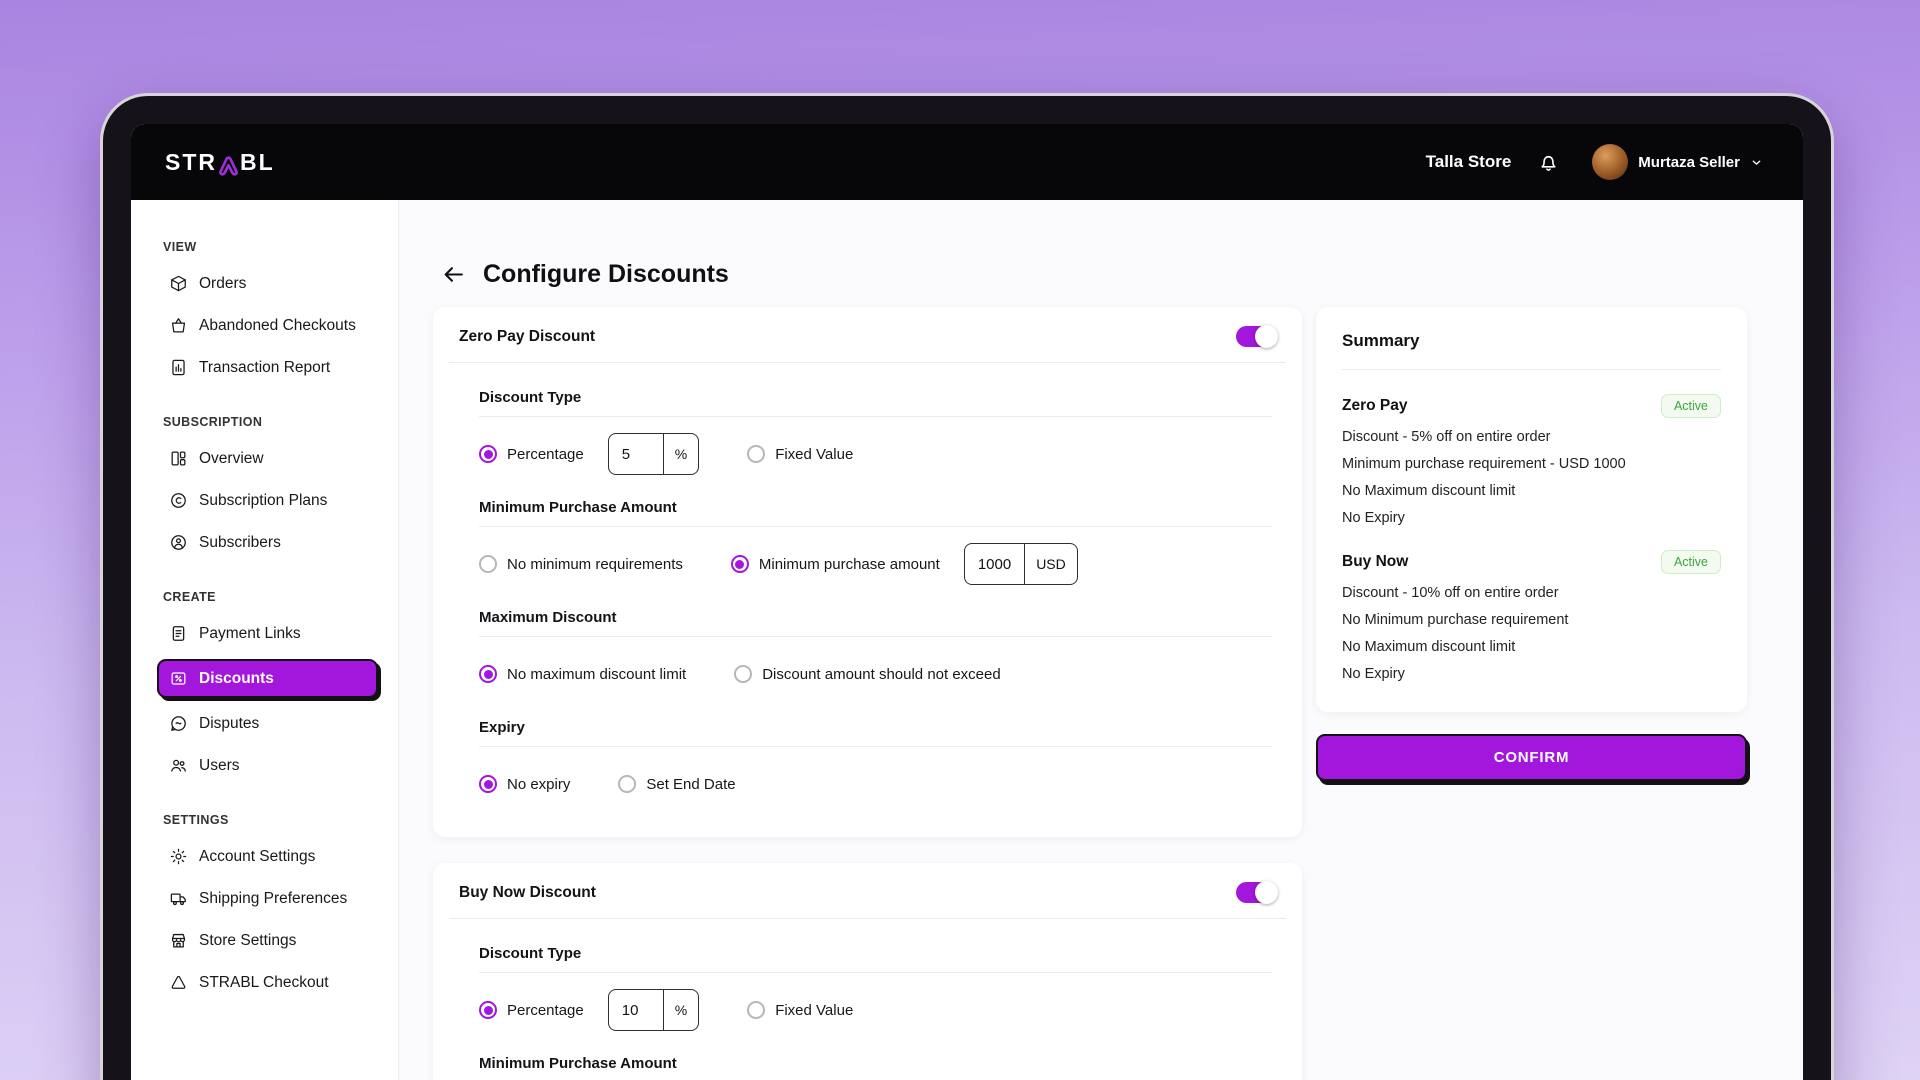 This screenshot has width=1920, height=1080. Describe the element at coordinates (1266, 892) in the screenshot. I see `toggle-knob` at that location.